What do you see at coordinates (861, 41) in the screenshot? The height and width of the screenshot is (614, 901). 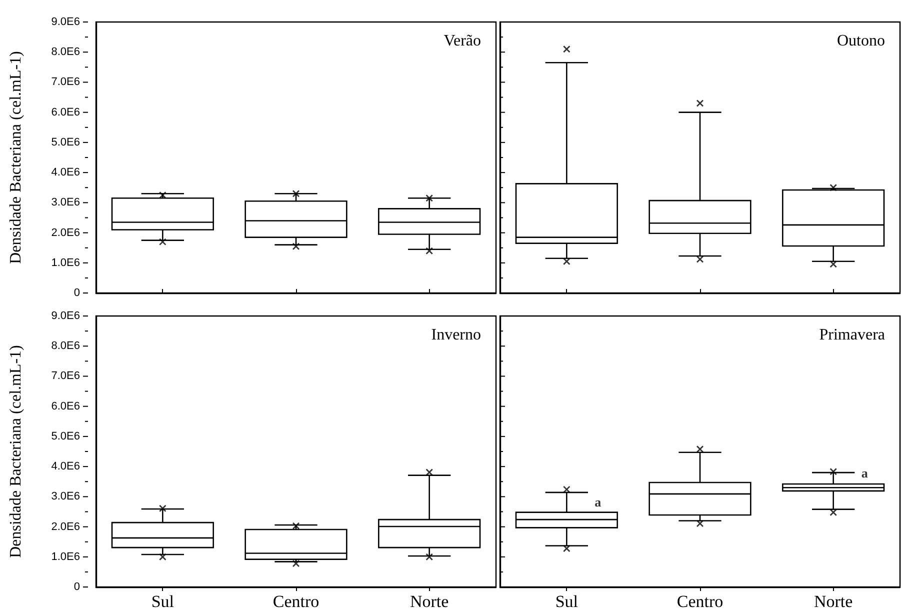 I see `text: Outono` at bounding box center [861, 41].